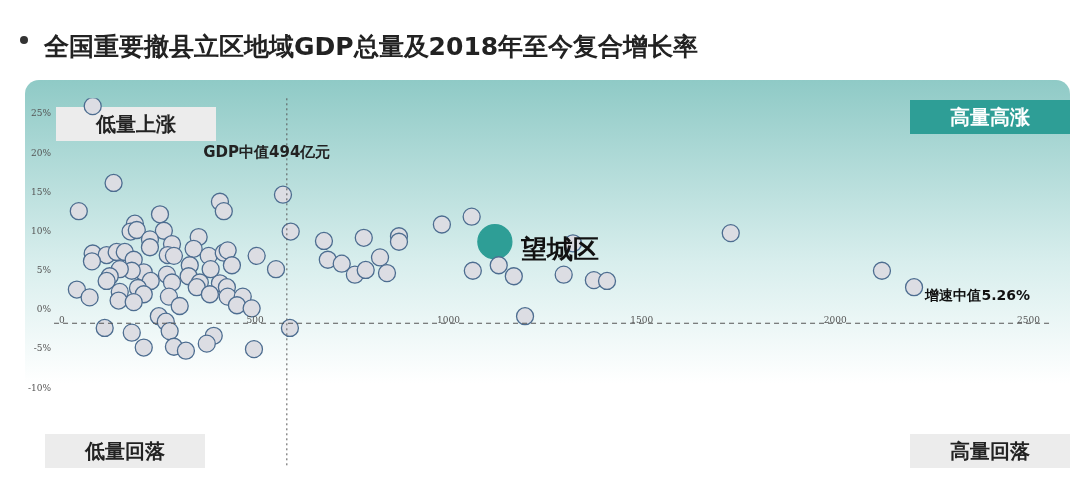  I want to click on x-tick-label: 1000, so click(449, 320).